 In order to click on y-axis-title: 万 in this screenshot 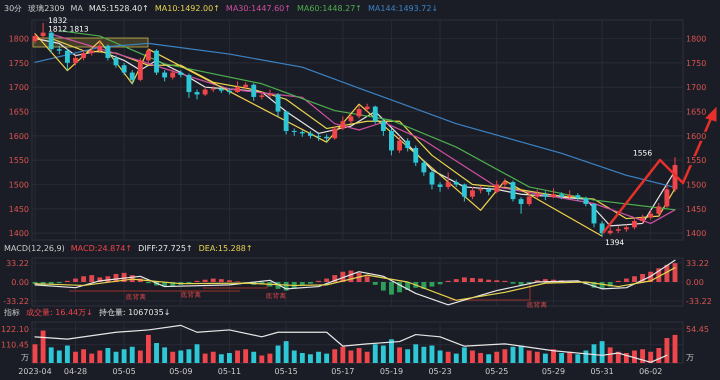, I will do `click(25, 357)`.